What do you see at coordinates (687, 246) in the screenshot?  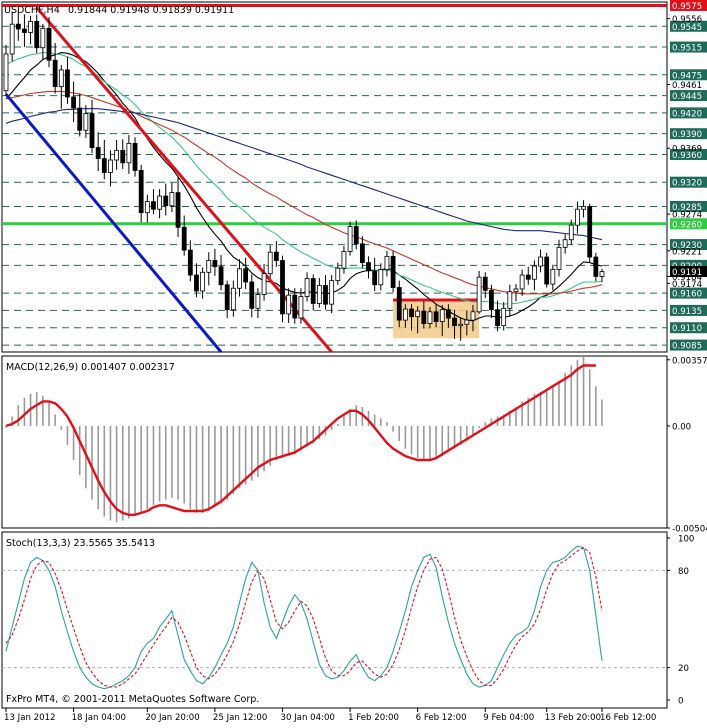 I see `level-price-label: 0.9230` at bounding box center [687, 246].